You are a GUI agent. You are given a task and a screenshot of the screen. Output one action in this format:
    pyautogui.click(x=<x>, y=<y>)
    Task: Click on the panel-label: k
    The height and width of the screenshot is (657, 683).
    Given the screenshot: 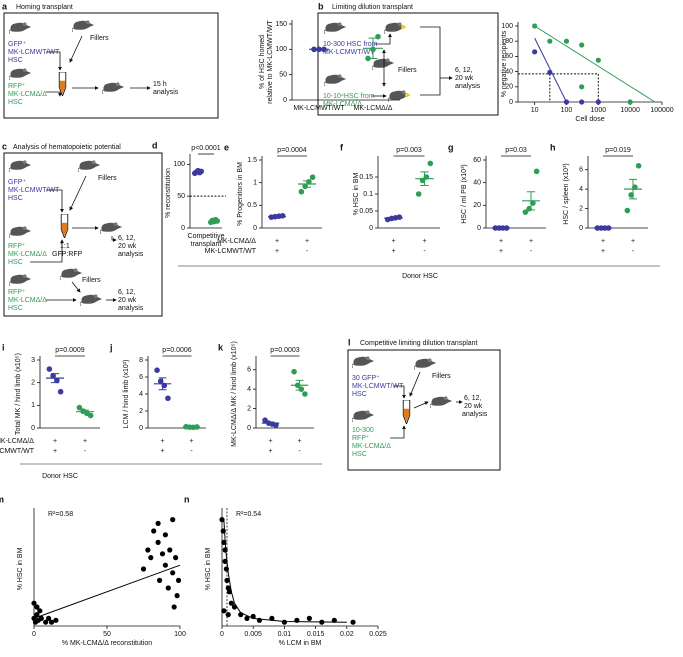 What is the action you would take?
    pyautogui.click(x=221, y=347)
    